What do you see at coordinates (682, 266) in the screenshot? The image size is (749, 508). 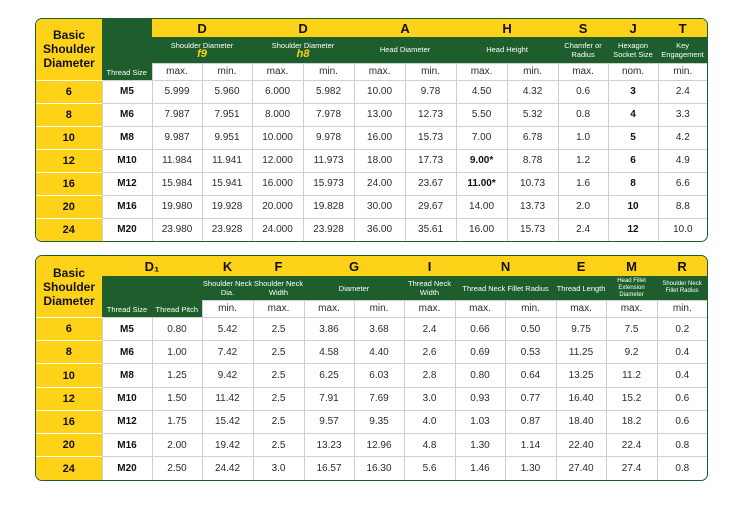 I see `col-letter: R` at bounding box center [682, 266].